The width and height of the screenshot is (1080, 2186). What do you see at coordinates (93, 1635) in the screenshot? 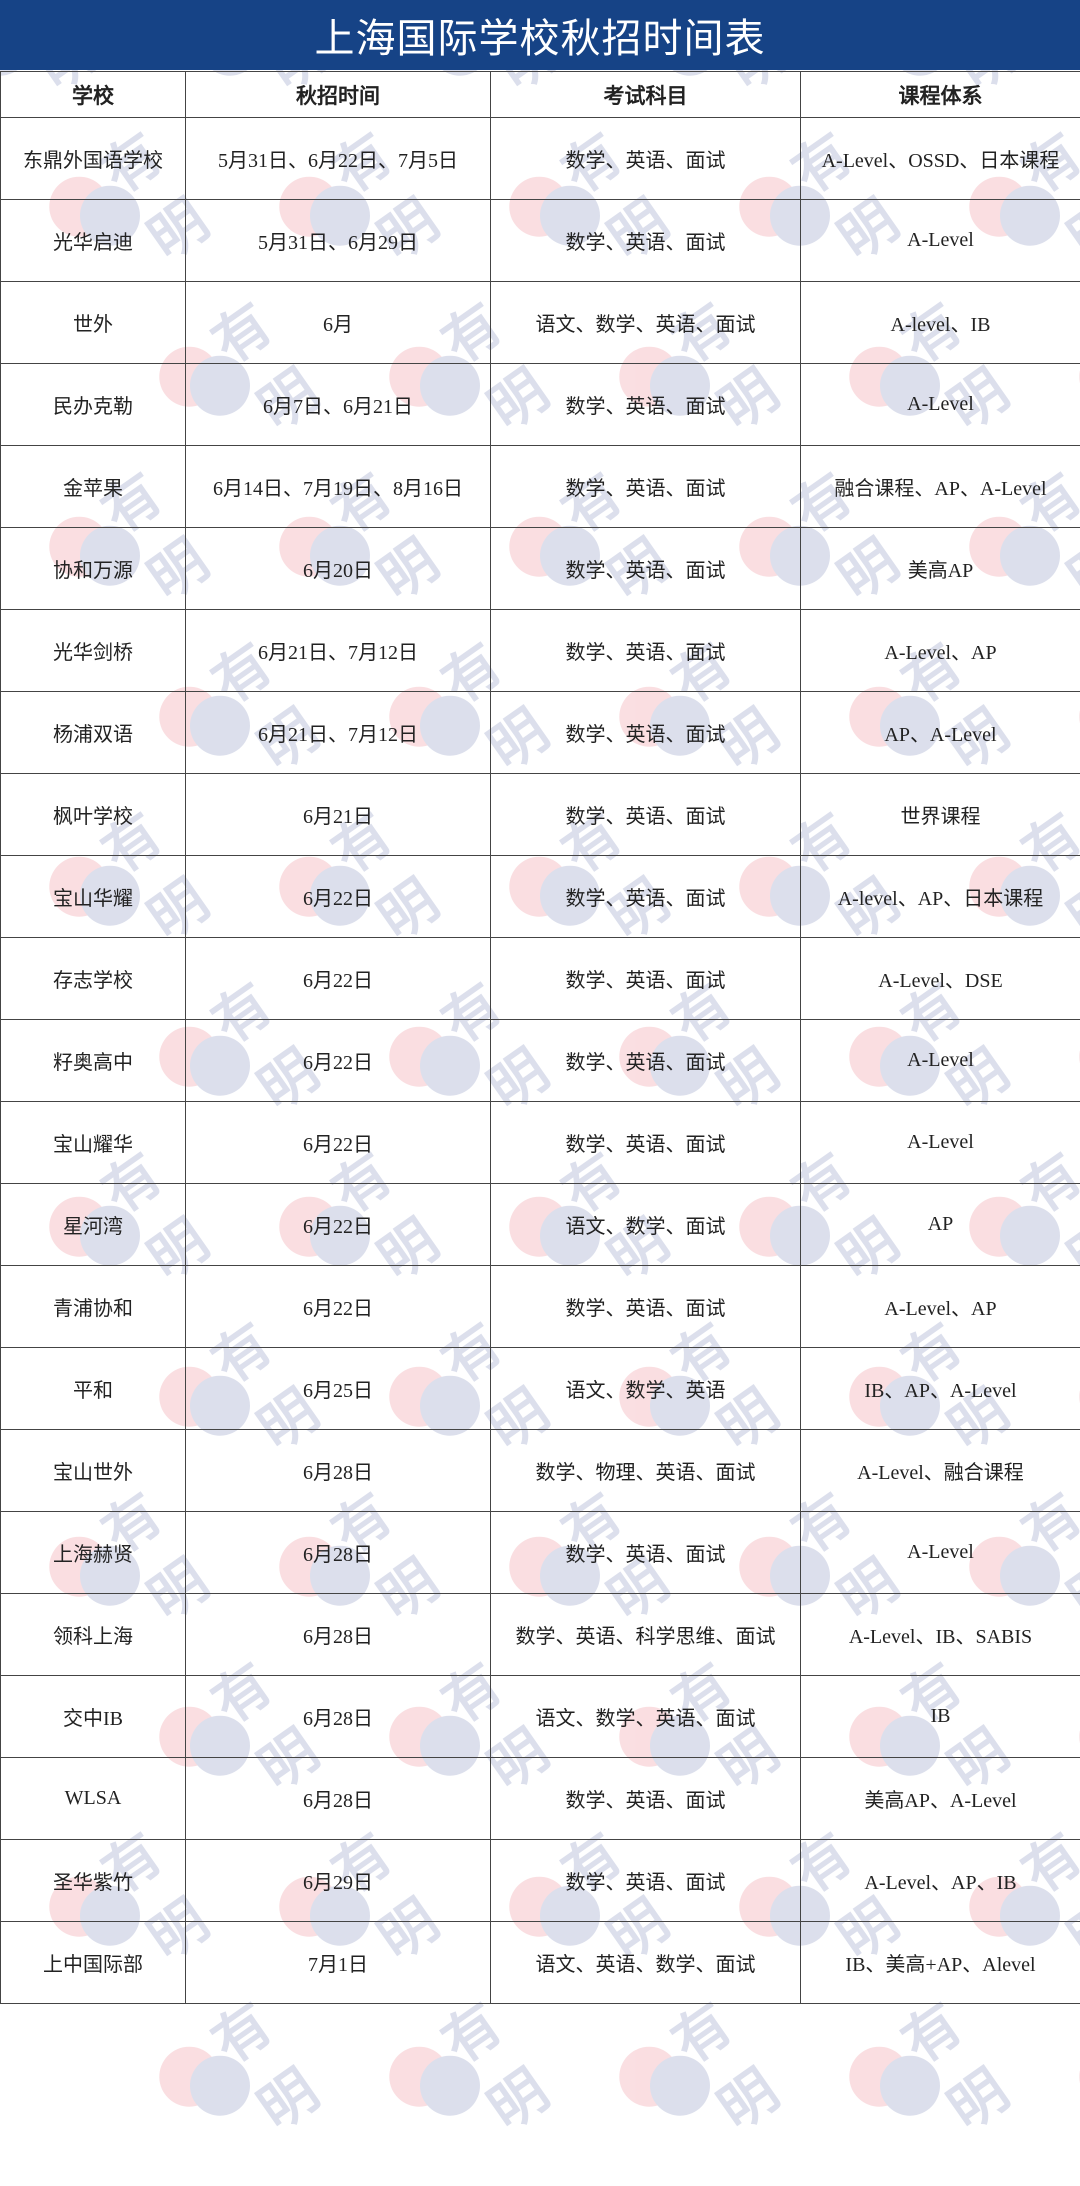
I see `cell-school: 领科上海` at bounding box center [93, 1635].